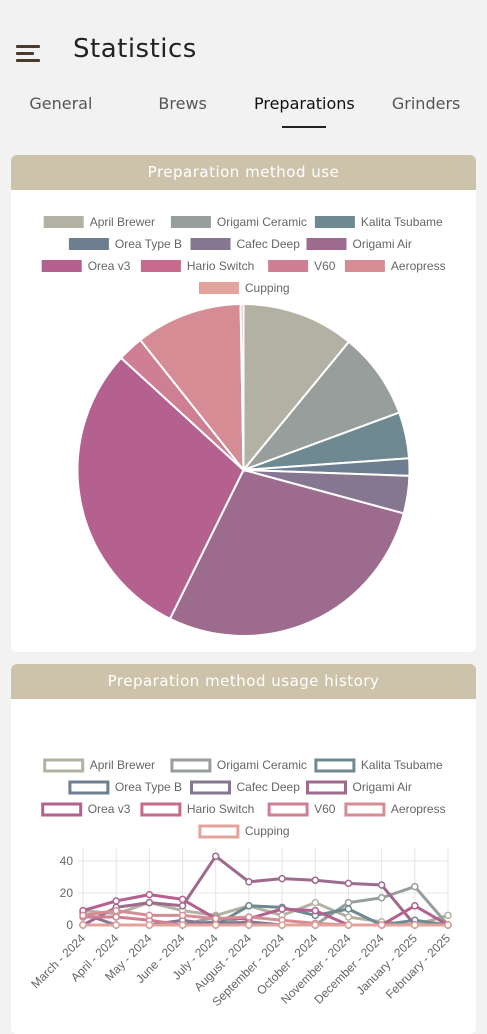 The width and height of the screenshot is (487, 1034). What do you see at coordinates (243, 681) in the screenshot?
I see `preparation-history-card-title: Preparation method usage history` at bounding box center [243, 681].